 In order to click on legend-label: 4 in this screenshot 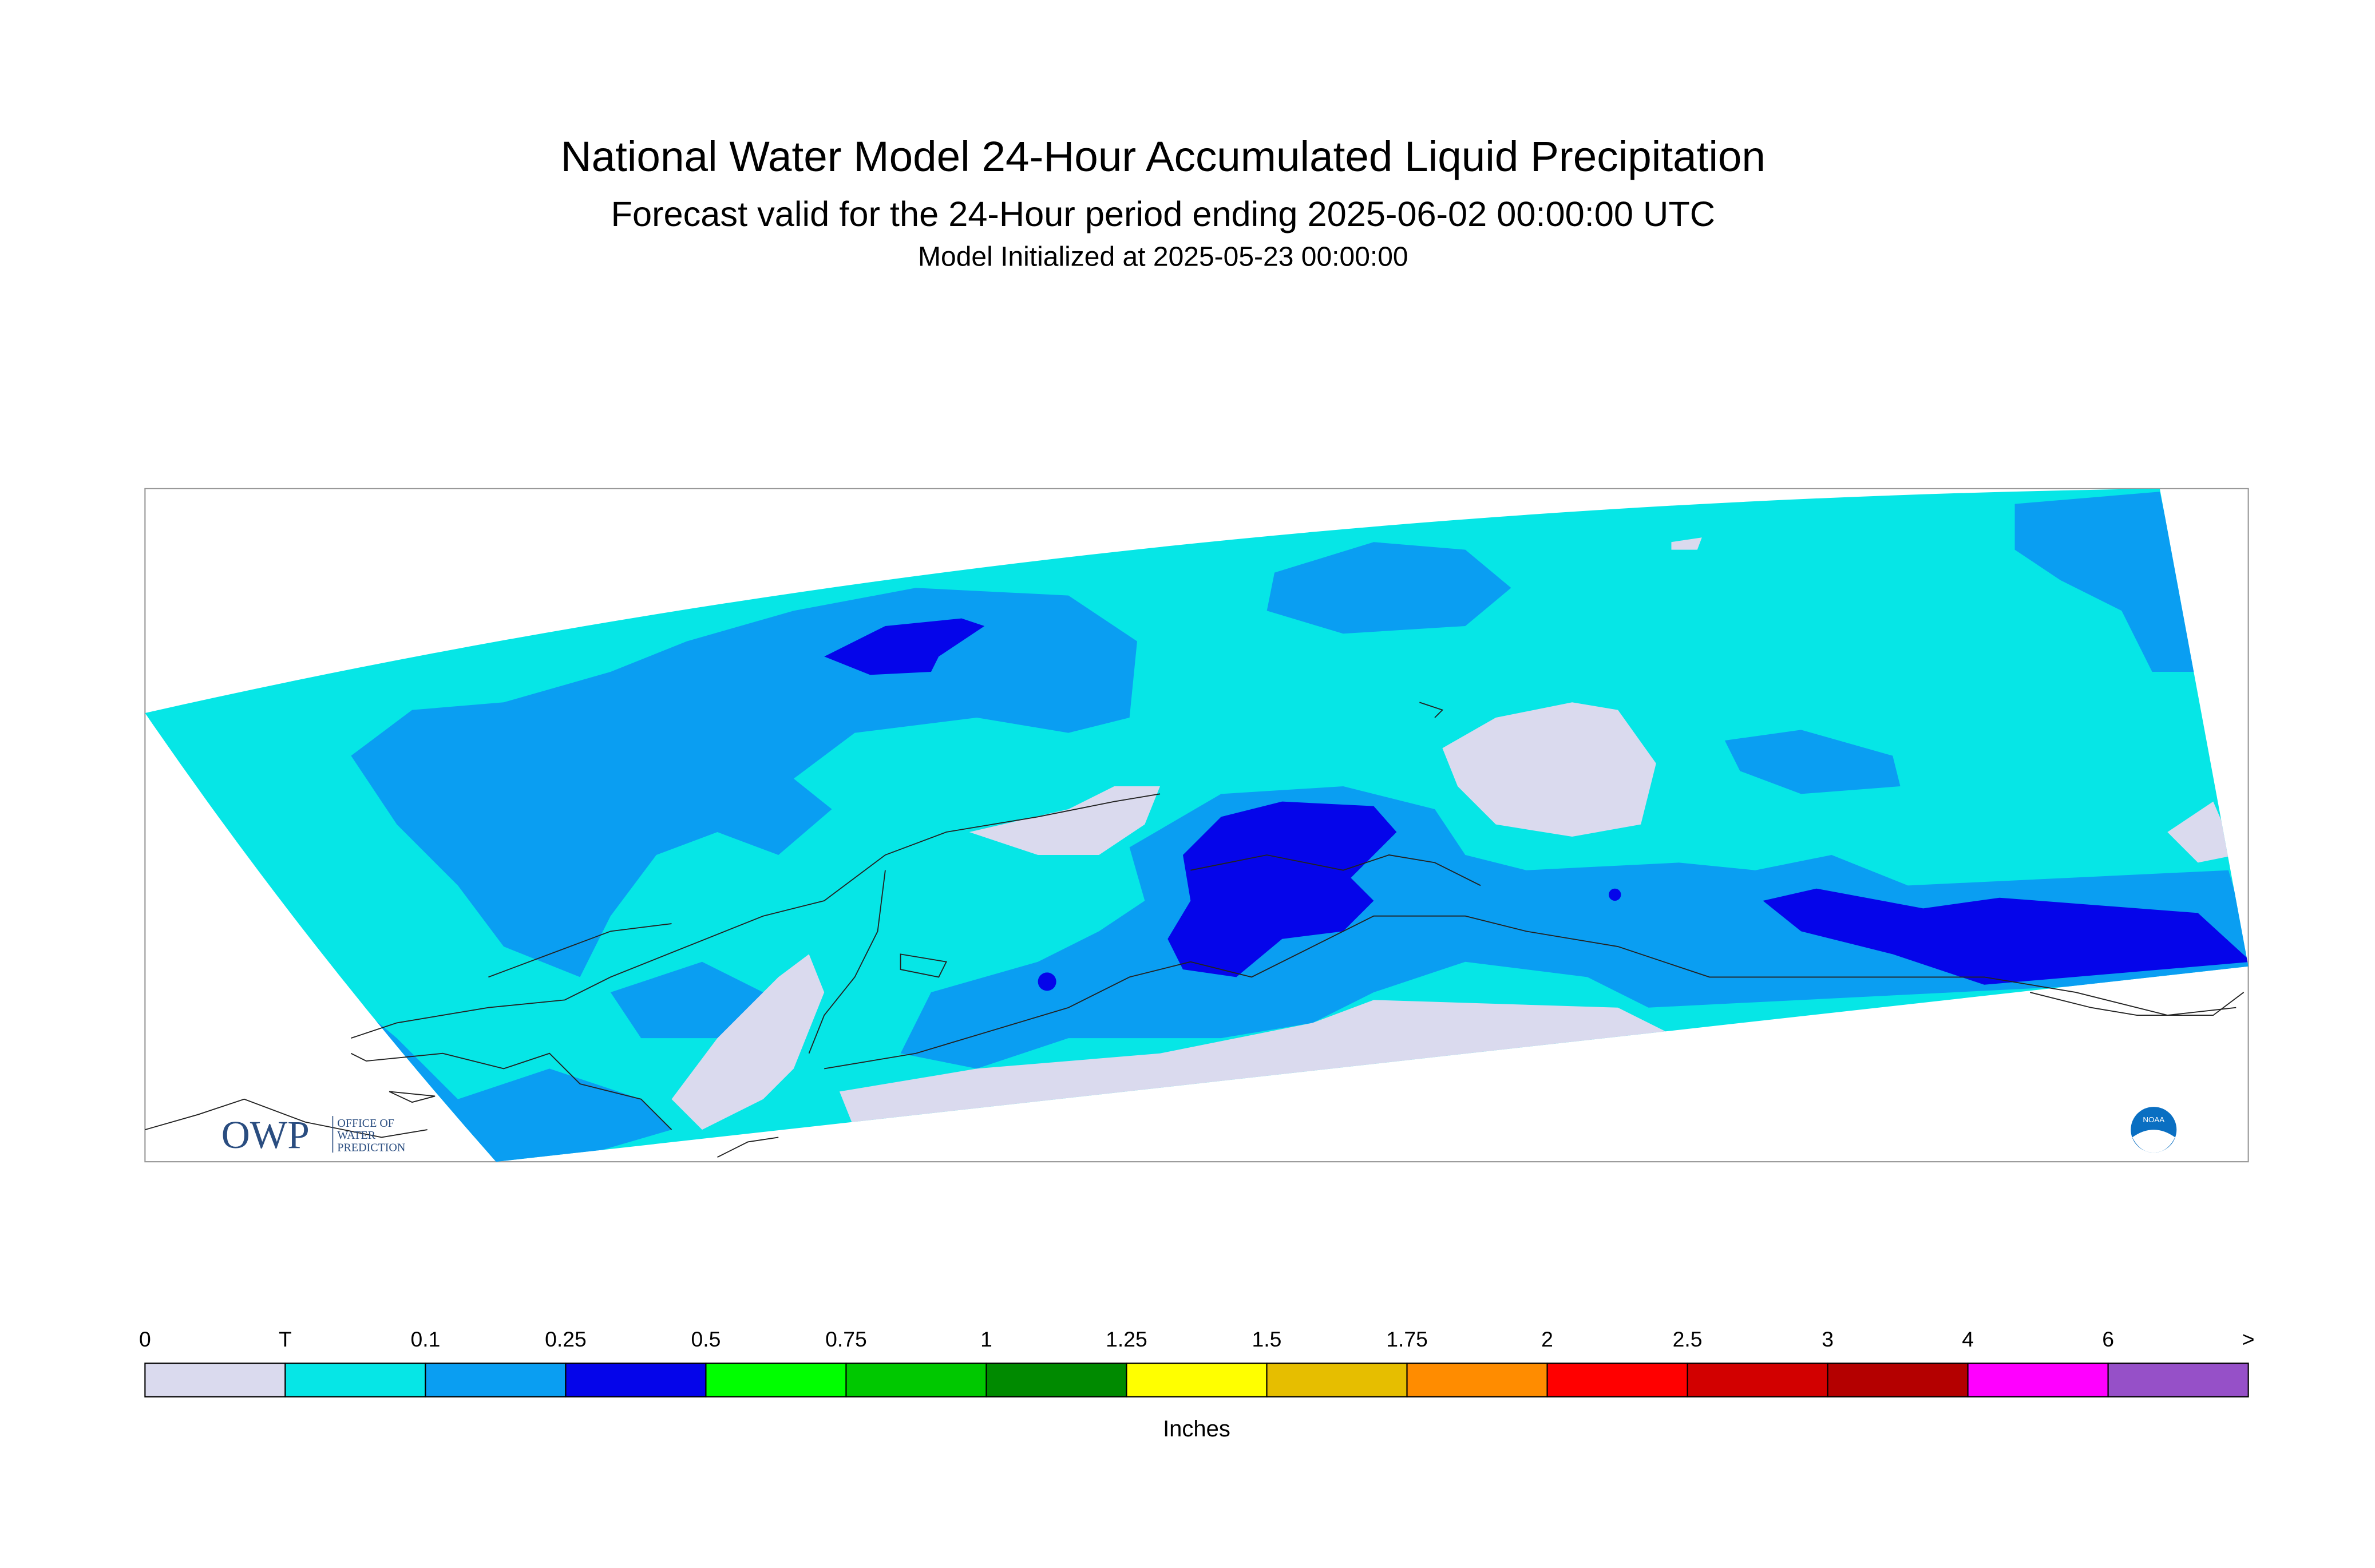, I will do `click(1968, 1339)`.